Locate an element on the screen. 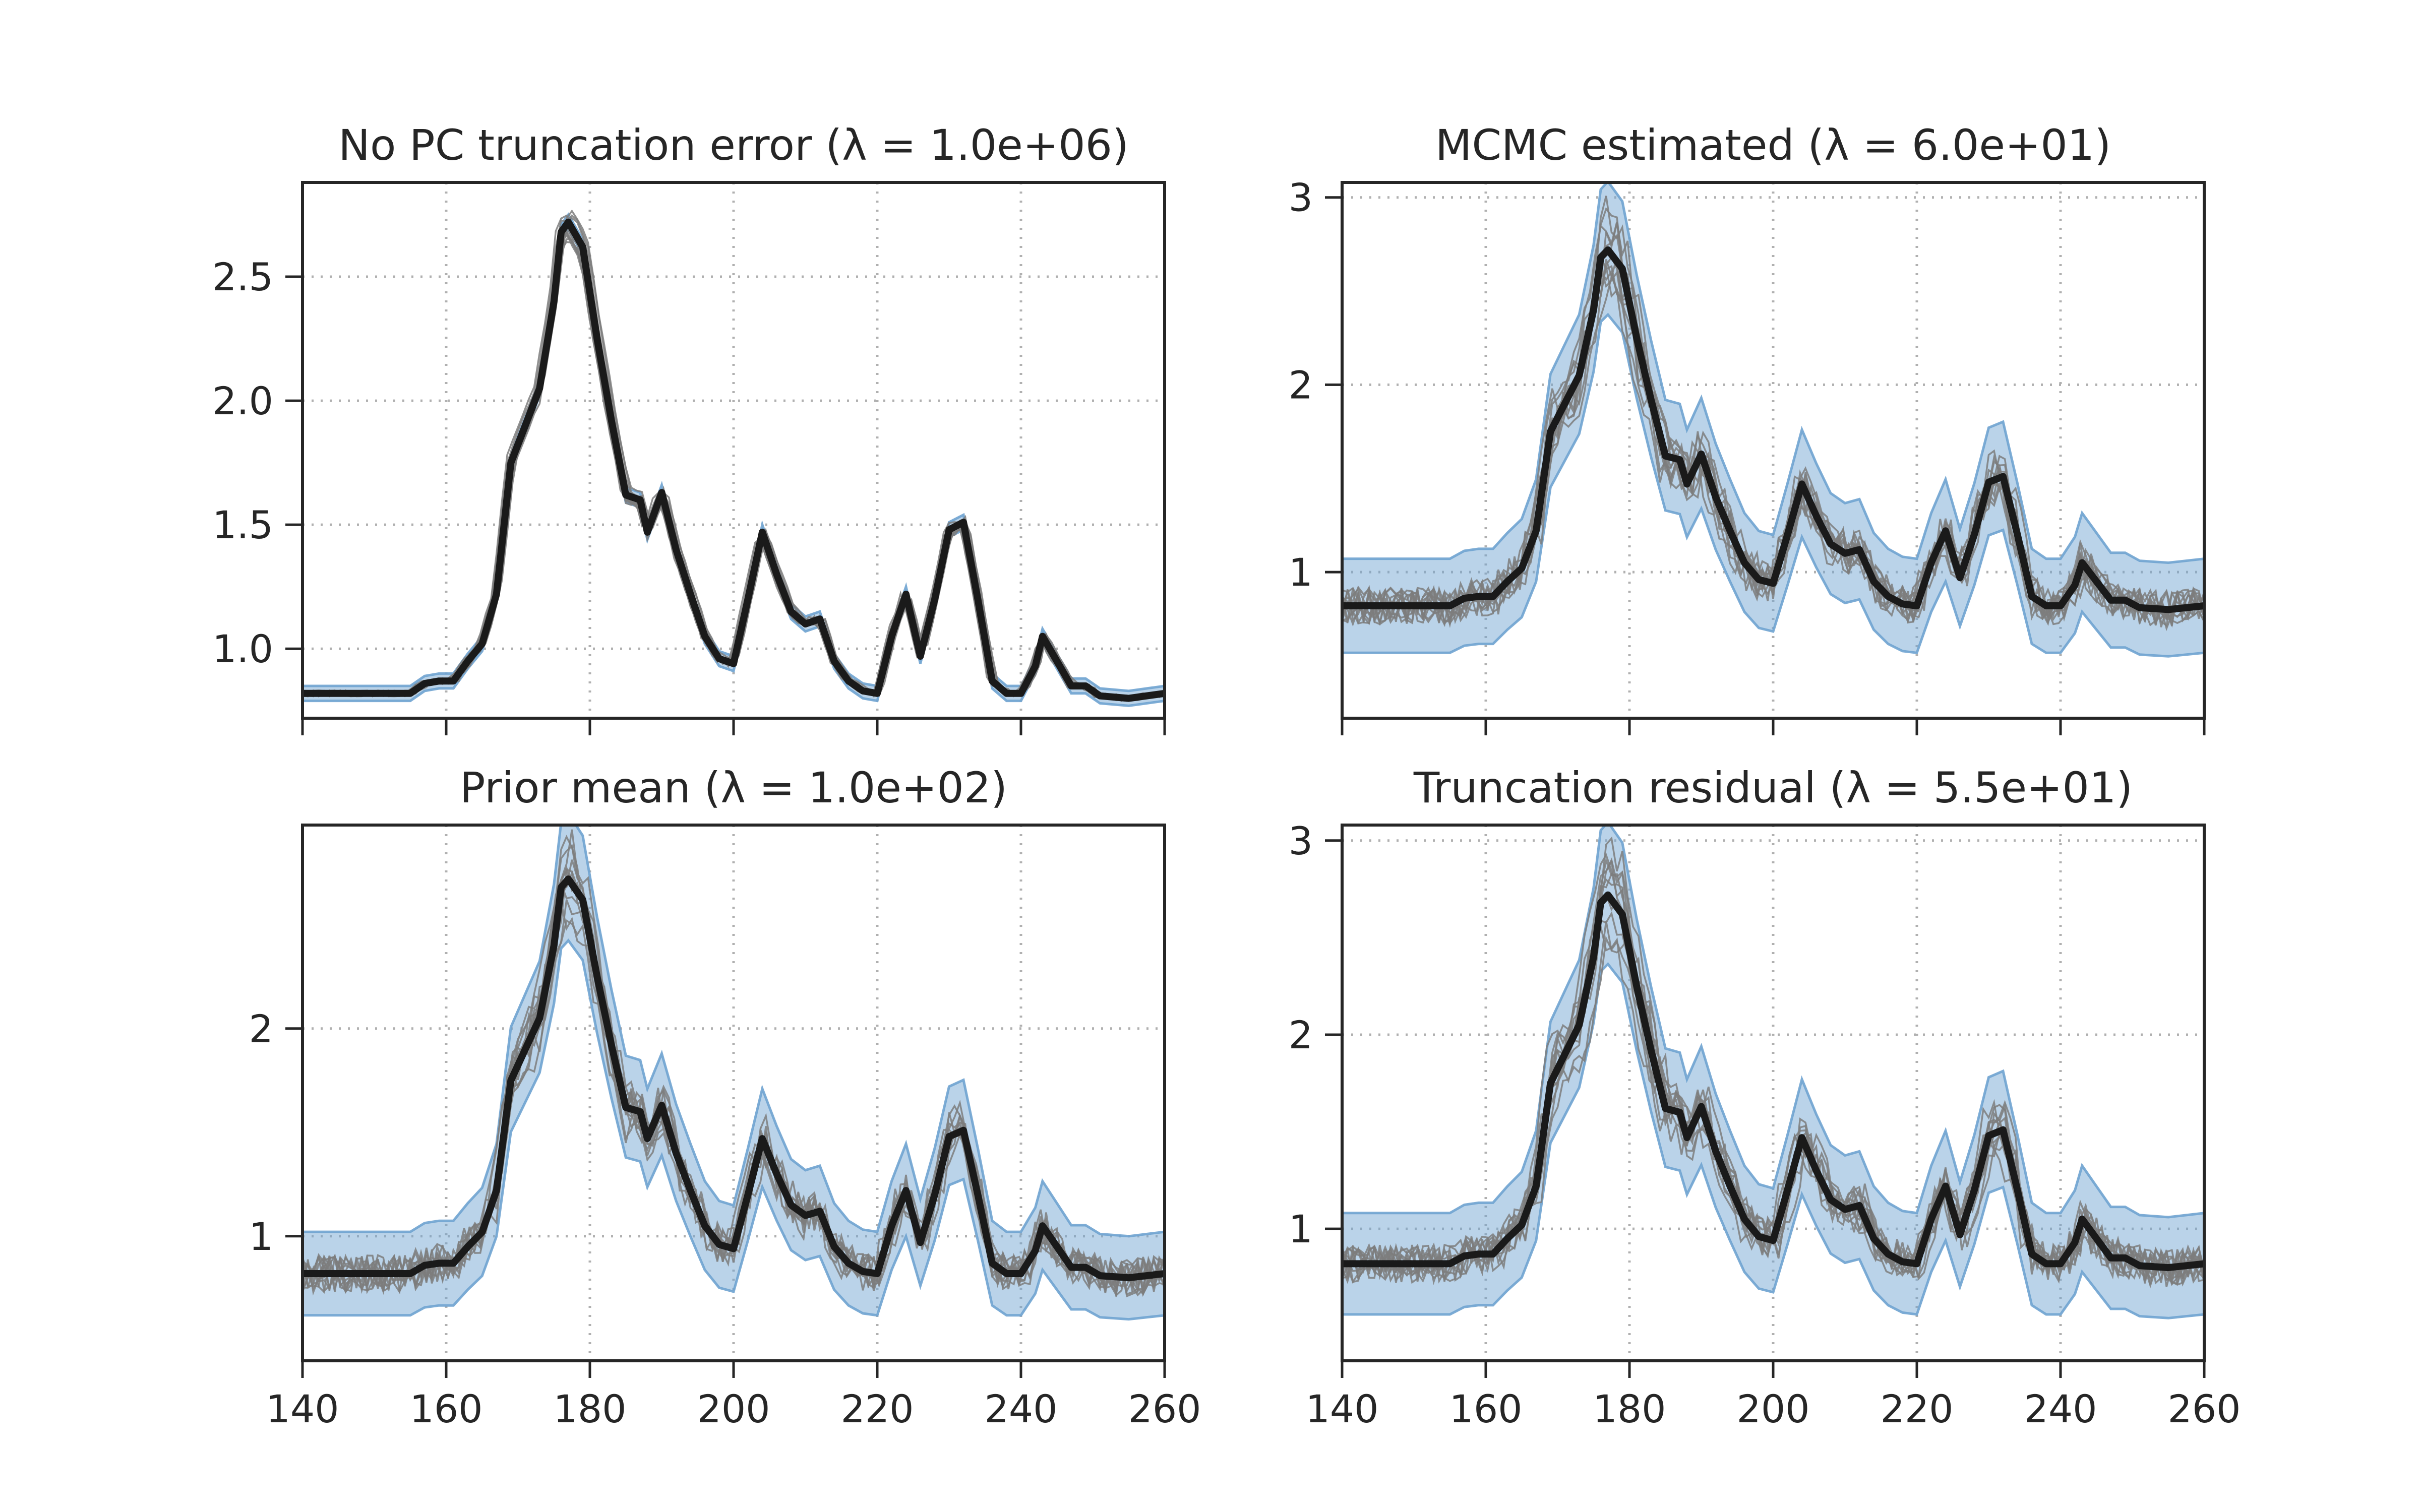 This screenshot has height=1512, width=2420. panel-title: Prior mean (λ = 1.0e+02) is located at coordinates (733, 787).